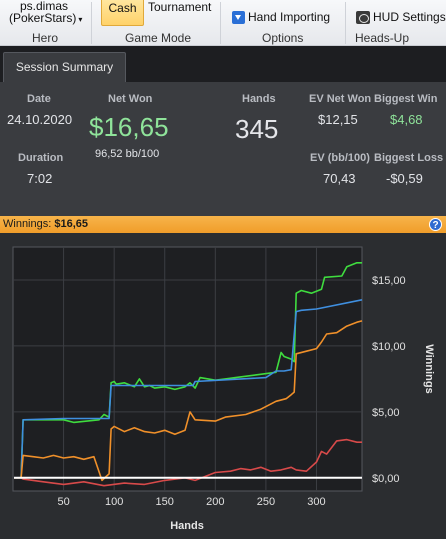  What do you see at coordinates (259, 99) in the screenshot?
I see `hands-label: Hands` at bounding box center [259, 99].